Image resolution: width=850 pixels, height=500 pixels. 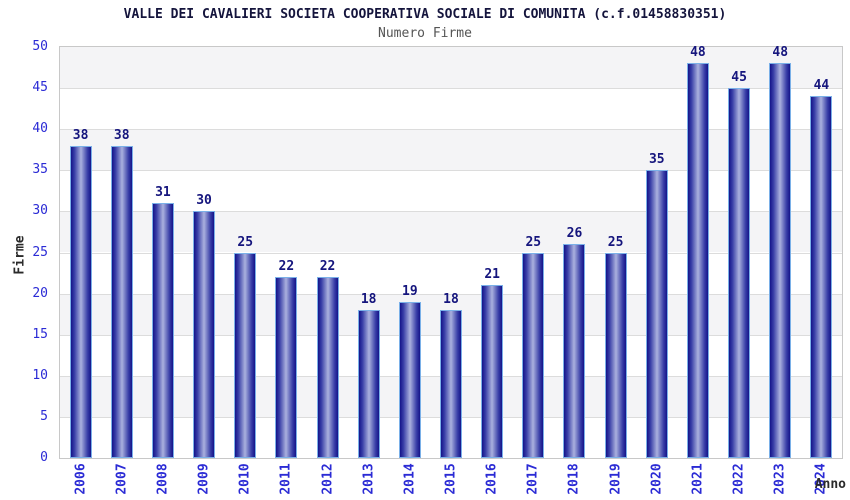 I want to click on x-tick-2008: 2008, so click(x=163, y=479).